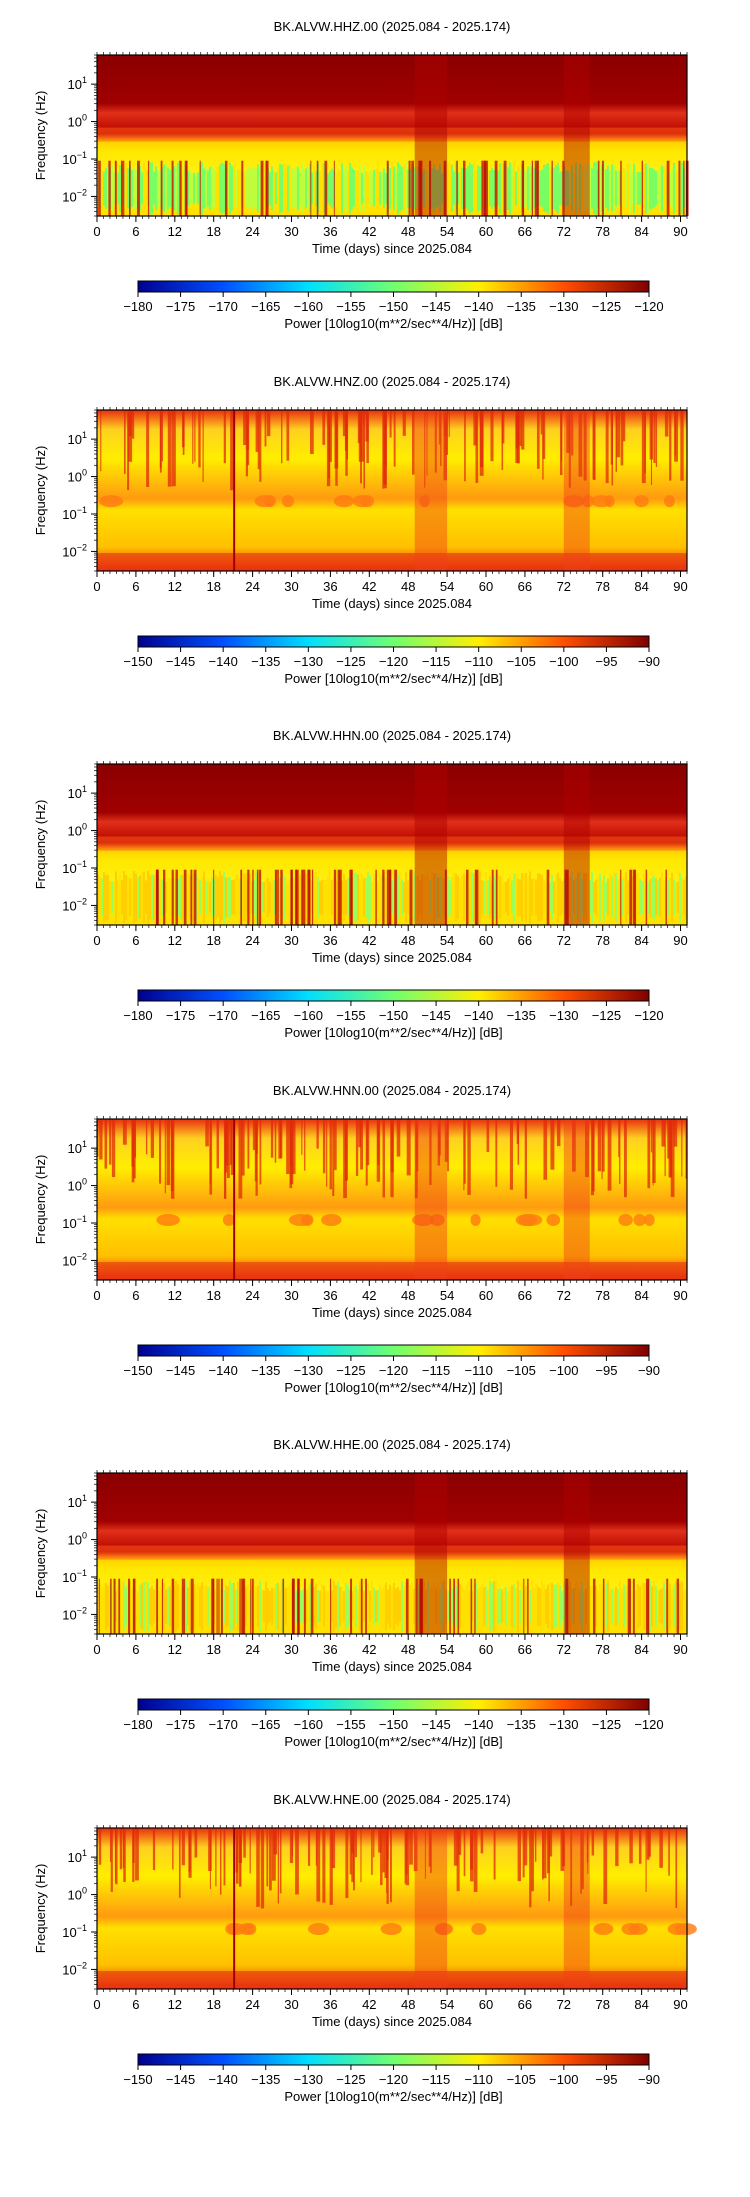 The height and width of the screenshot is (2197, 750). I want to click on x-tick-label: 54, so click(447, 2004).